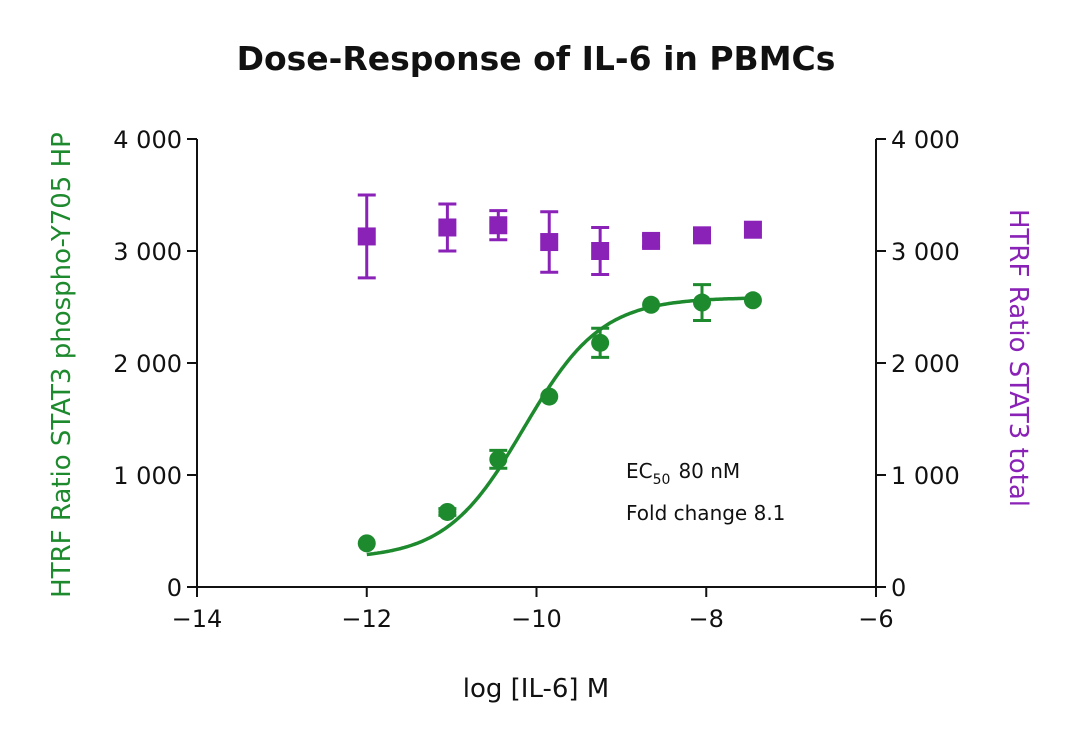  What do you see at coordinates (174, 588) in the screenshot?
I see `y-left-tick-label: 0` at bounding box center [174, 588].